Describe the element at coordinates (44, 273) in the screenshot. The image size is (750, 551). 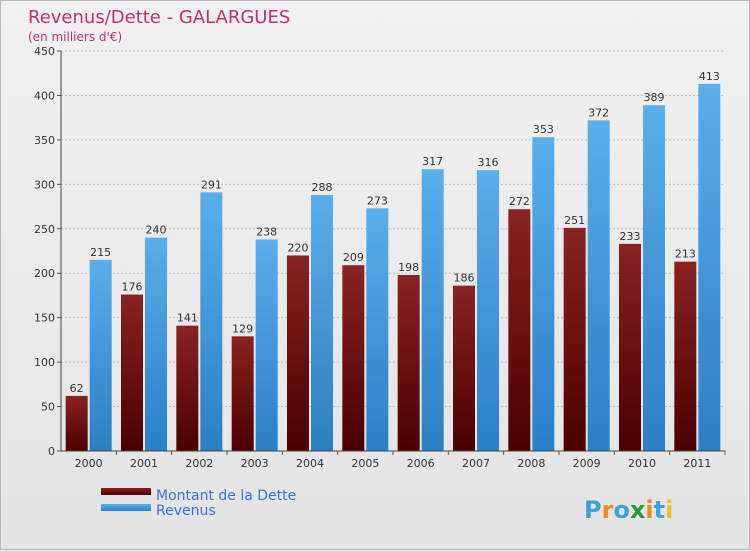
I see `y-tick-label: 200` at that location.